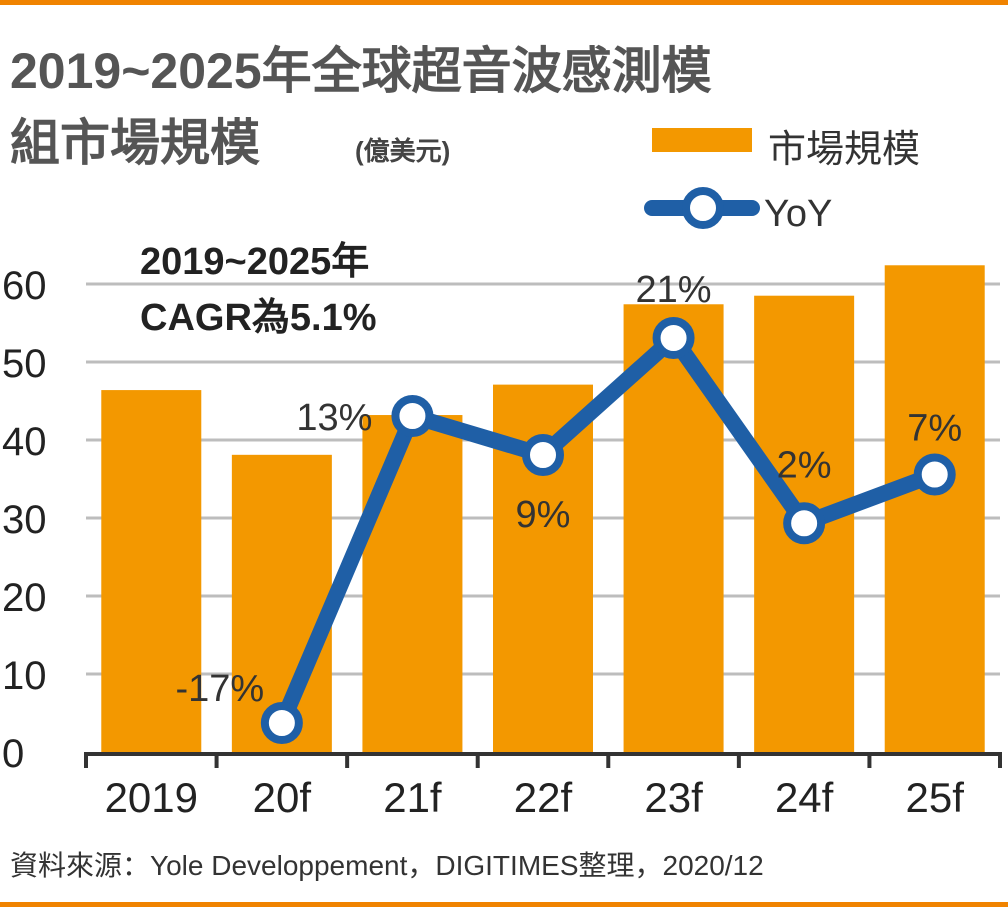 This screenshot has width=1008, height=907. I want to click on x-tick-label: 21f, so click(412, 797).